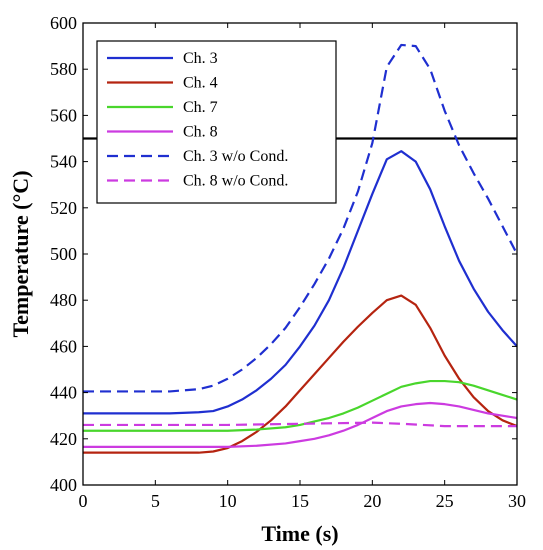 The width and height of the screenshot is (543, 550). I want to click on x-tick-label: 0, so click(83, 501).